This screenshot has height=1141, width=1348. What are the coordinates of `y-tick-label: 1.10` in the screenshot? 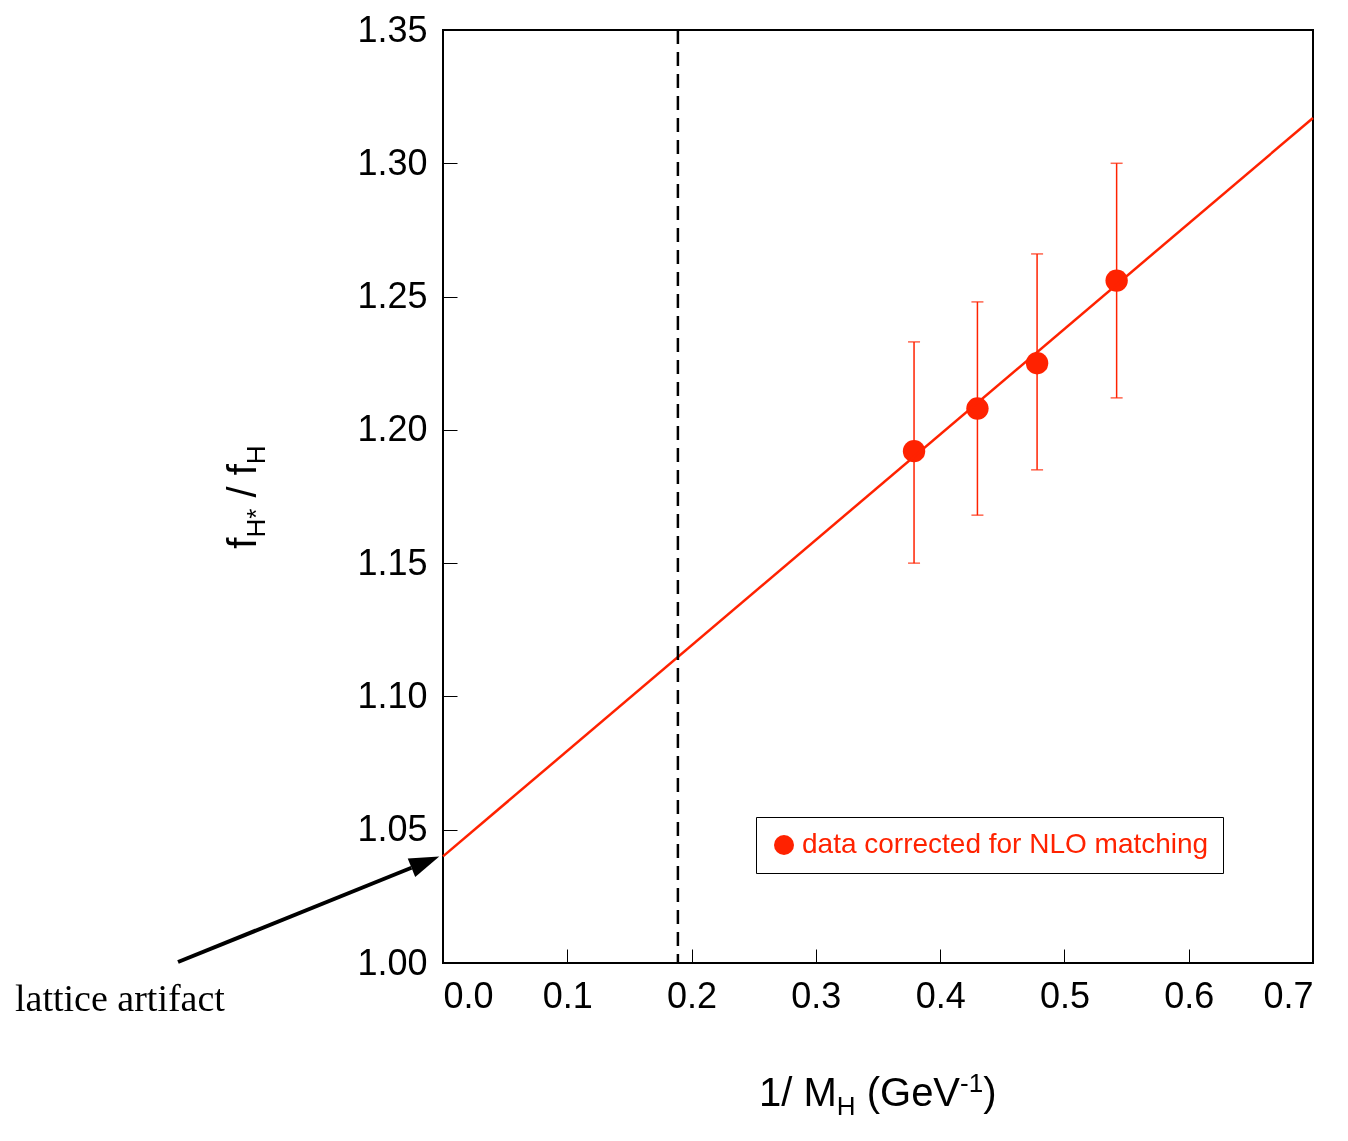 It's located at (392, 695).